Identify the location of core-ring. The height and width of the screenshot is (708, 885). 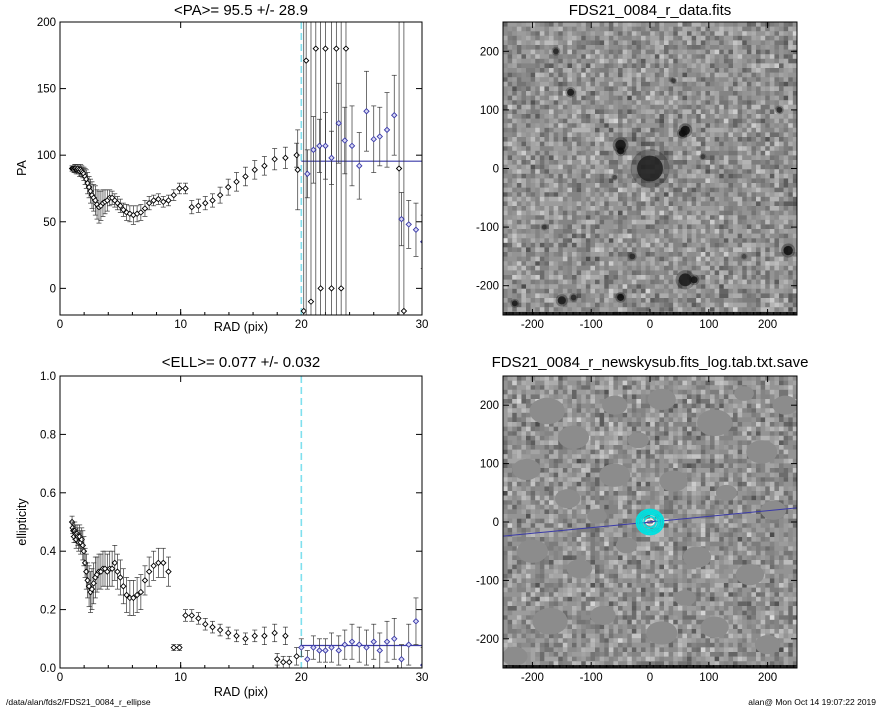
(650, 522).